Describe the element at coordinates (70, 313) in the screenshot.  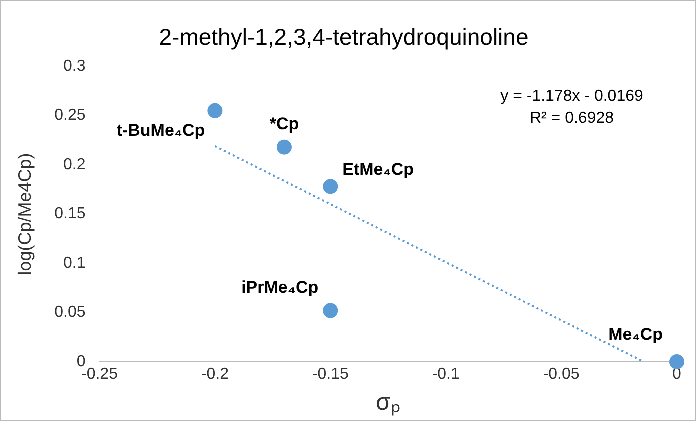
I see `y-tick-label: 0.05` at that location.